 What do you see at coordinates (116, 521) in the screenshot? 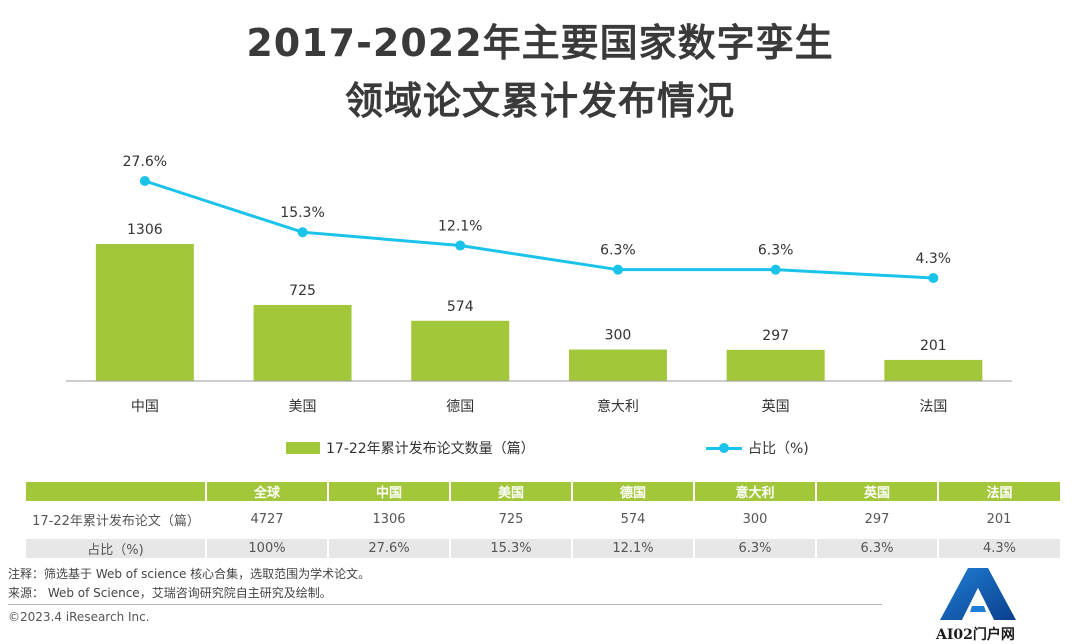
I see `table-row-label: 17-22年累计发布论文（篇）` at bounding box center [116, 521].